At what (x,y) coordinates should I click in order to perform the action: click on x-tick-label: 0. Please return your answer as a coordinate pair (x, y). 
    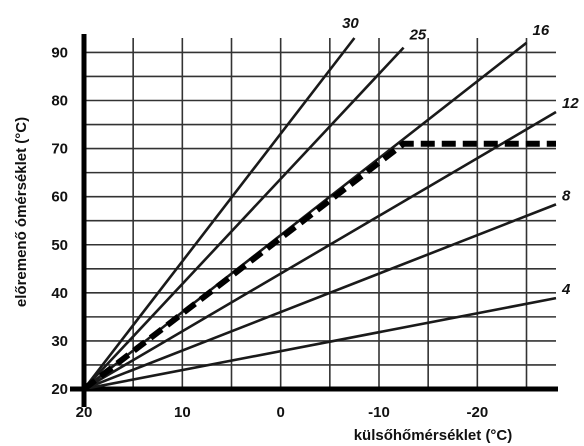
    Looking at the image, I should click on (280, 412).